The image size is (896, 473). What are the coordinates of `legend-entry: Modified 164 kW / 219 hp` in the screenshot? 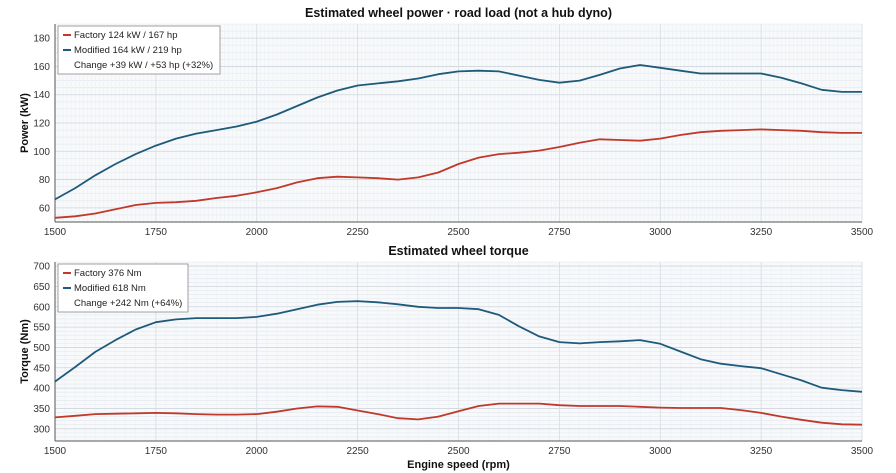 It's located at (128, 50).